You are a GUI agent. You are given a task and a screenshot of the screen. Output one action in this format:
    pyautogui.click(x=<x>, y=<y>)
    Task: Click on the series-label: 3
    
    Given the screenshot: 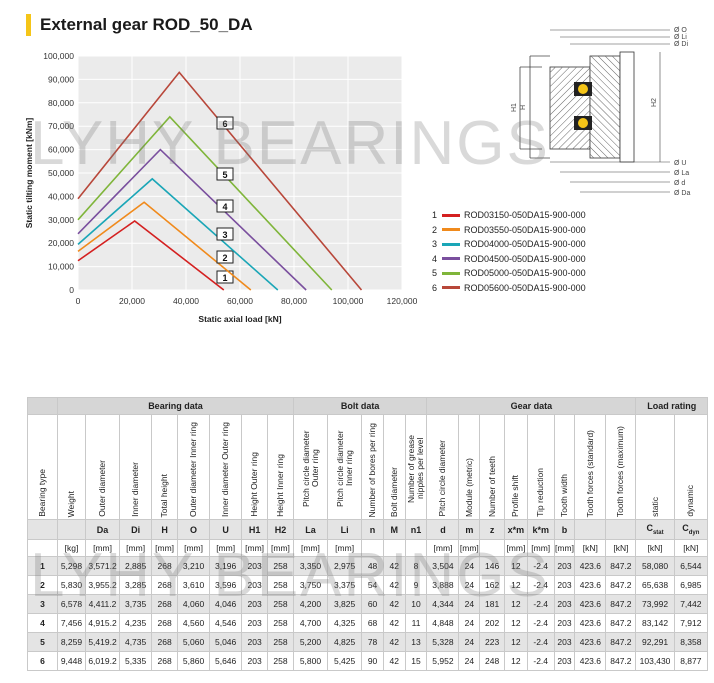 What is the action you would take?
    pyautogui.click(x=224, y=235)
    